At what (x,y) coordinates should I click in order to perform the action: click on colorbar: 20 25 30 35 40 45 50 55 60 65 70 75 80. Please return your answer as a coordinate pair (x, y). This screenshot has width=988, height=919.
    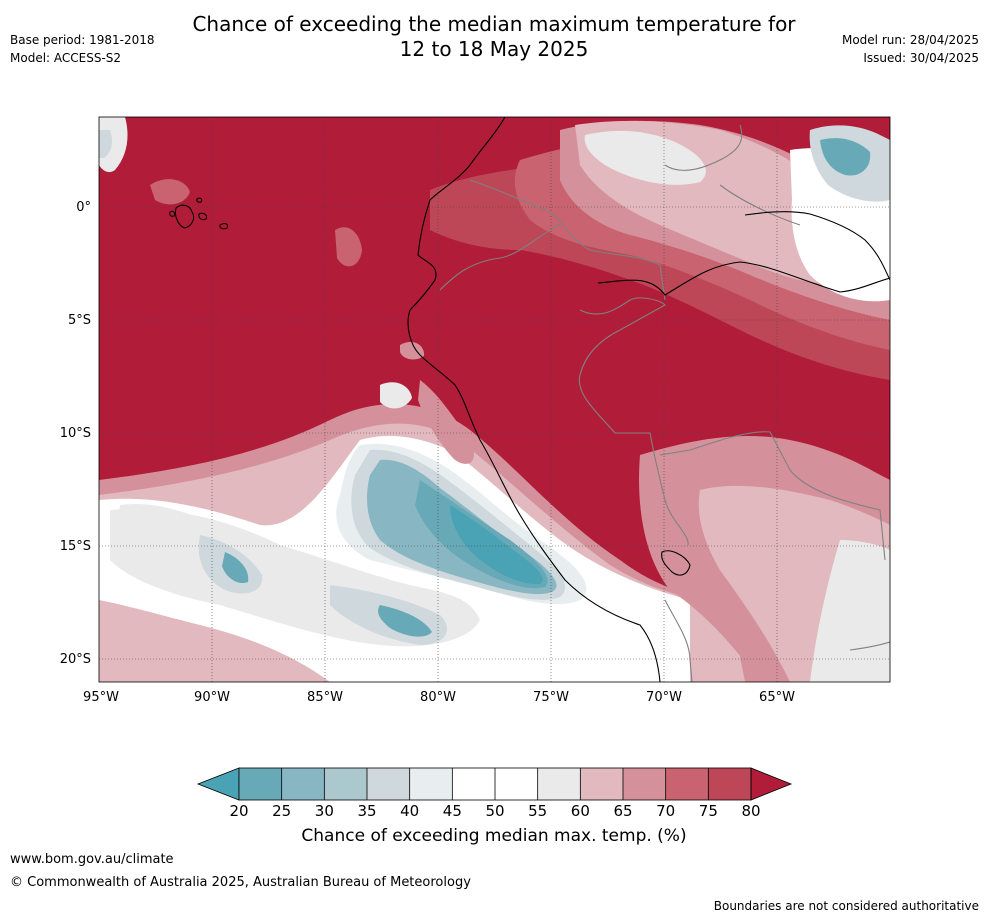
    Looking at the image, I should click on (494, 793).